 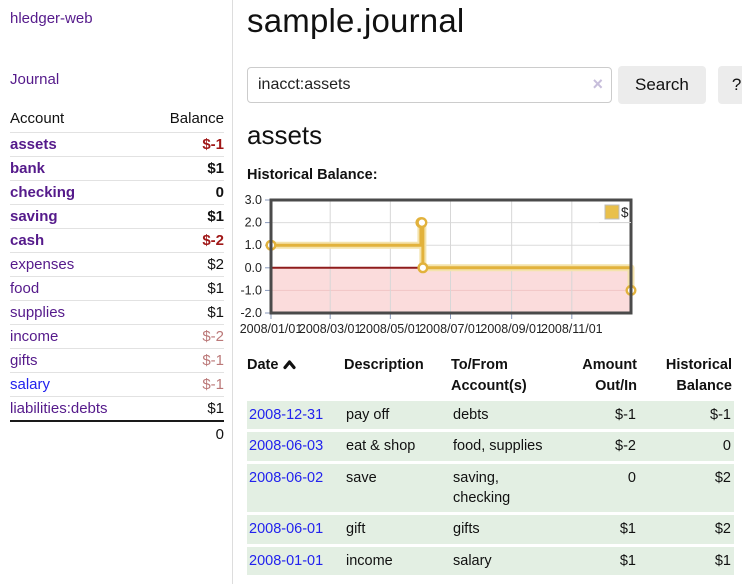 I want to click on account-link-expenses: expenses, so click(x=42, y=264).